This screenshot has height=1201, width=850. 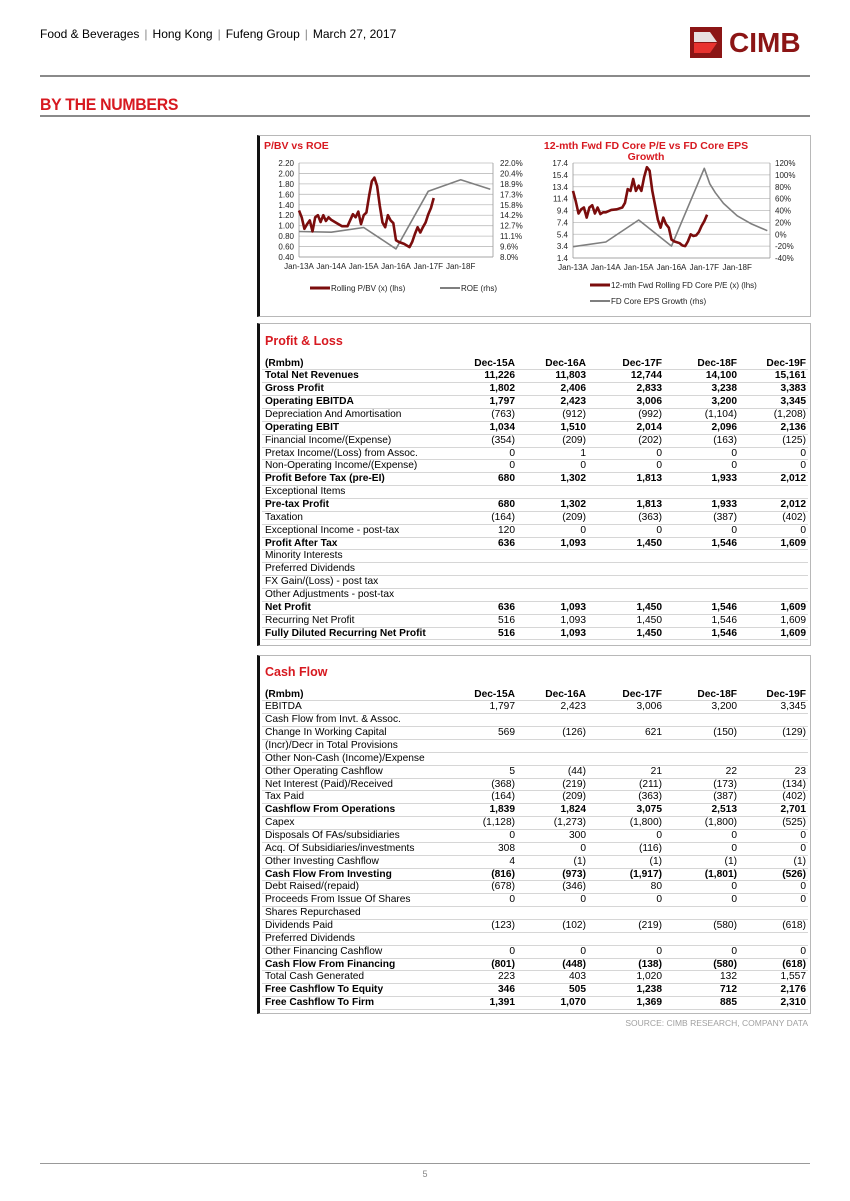 I want to click on cell-value: 14,100, so click(x=721, y=376).